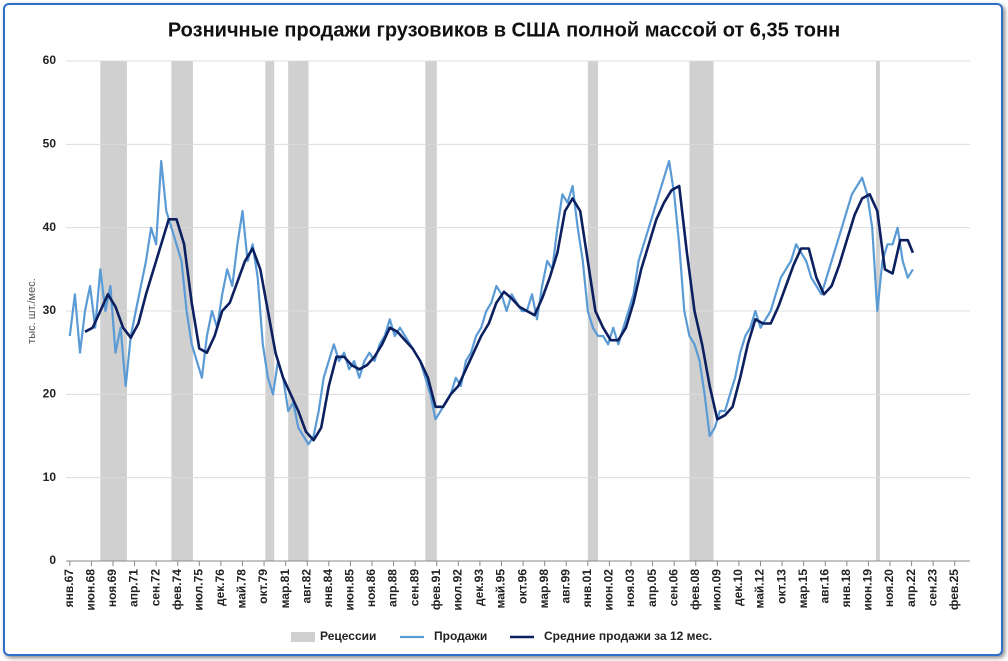  What do you see at coordinates (630, 588) in the screenshot?
I see `x-tick-label: ноя.03` at bounding box center [630, 588].